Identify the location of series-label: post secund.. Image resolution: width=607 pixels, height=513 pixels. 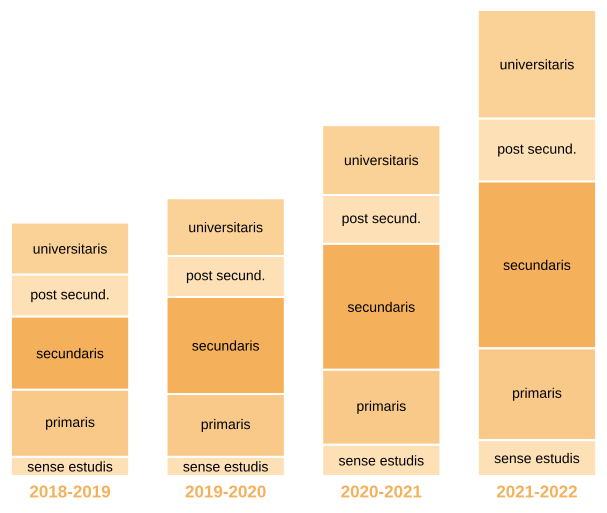
(225, 277).